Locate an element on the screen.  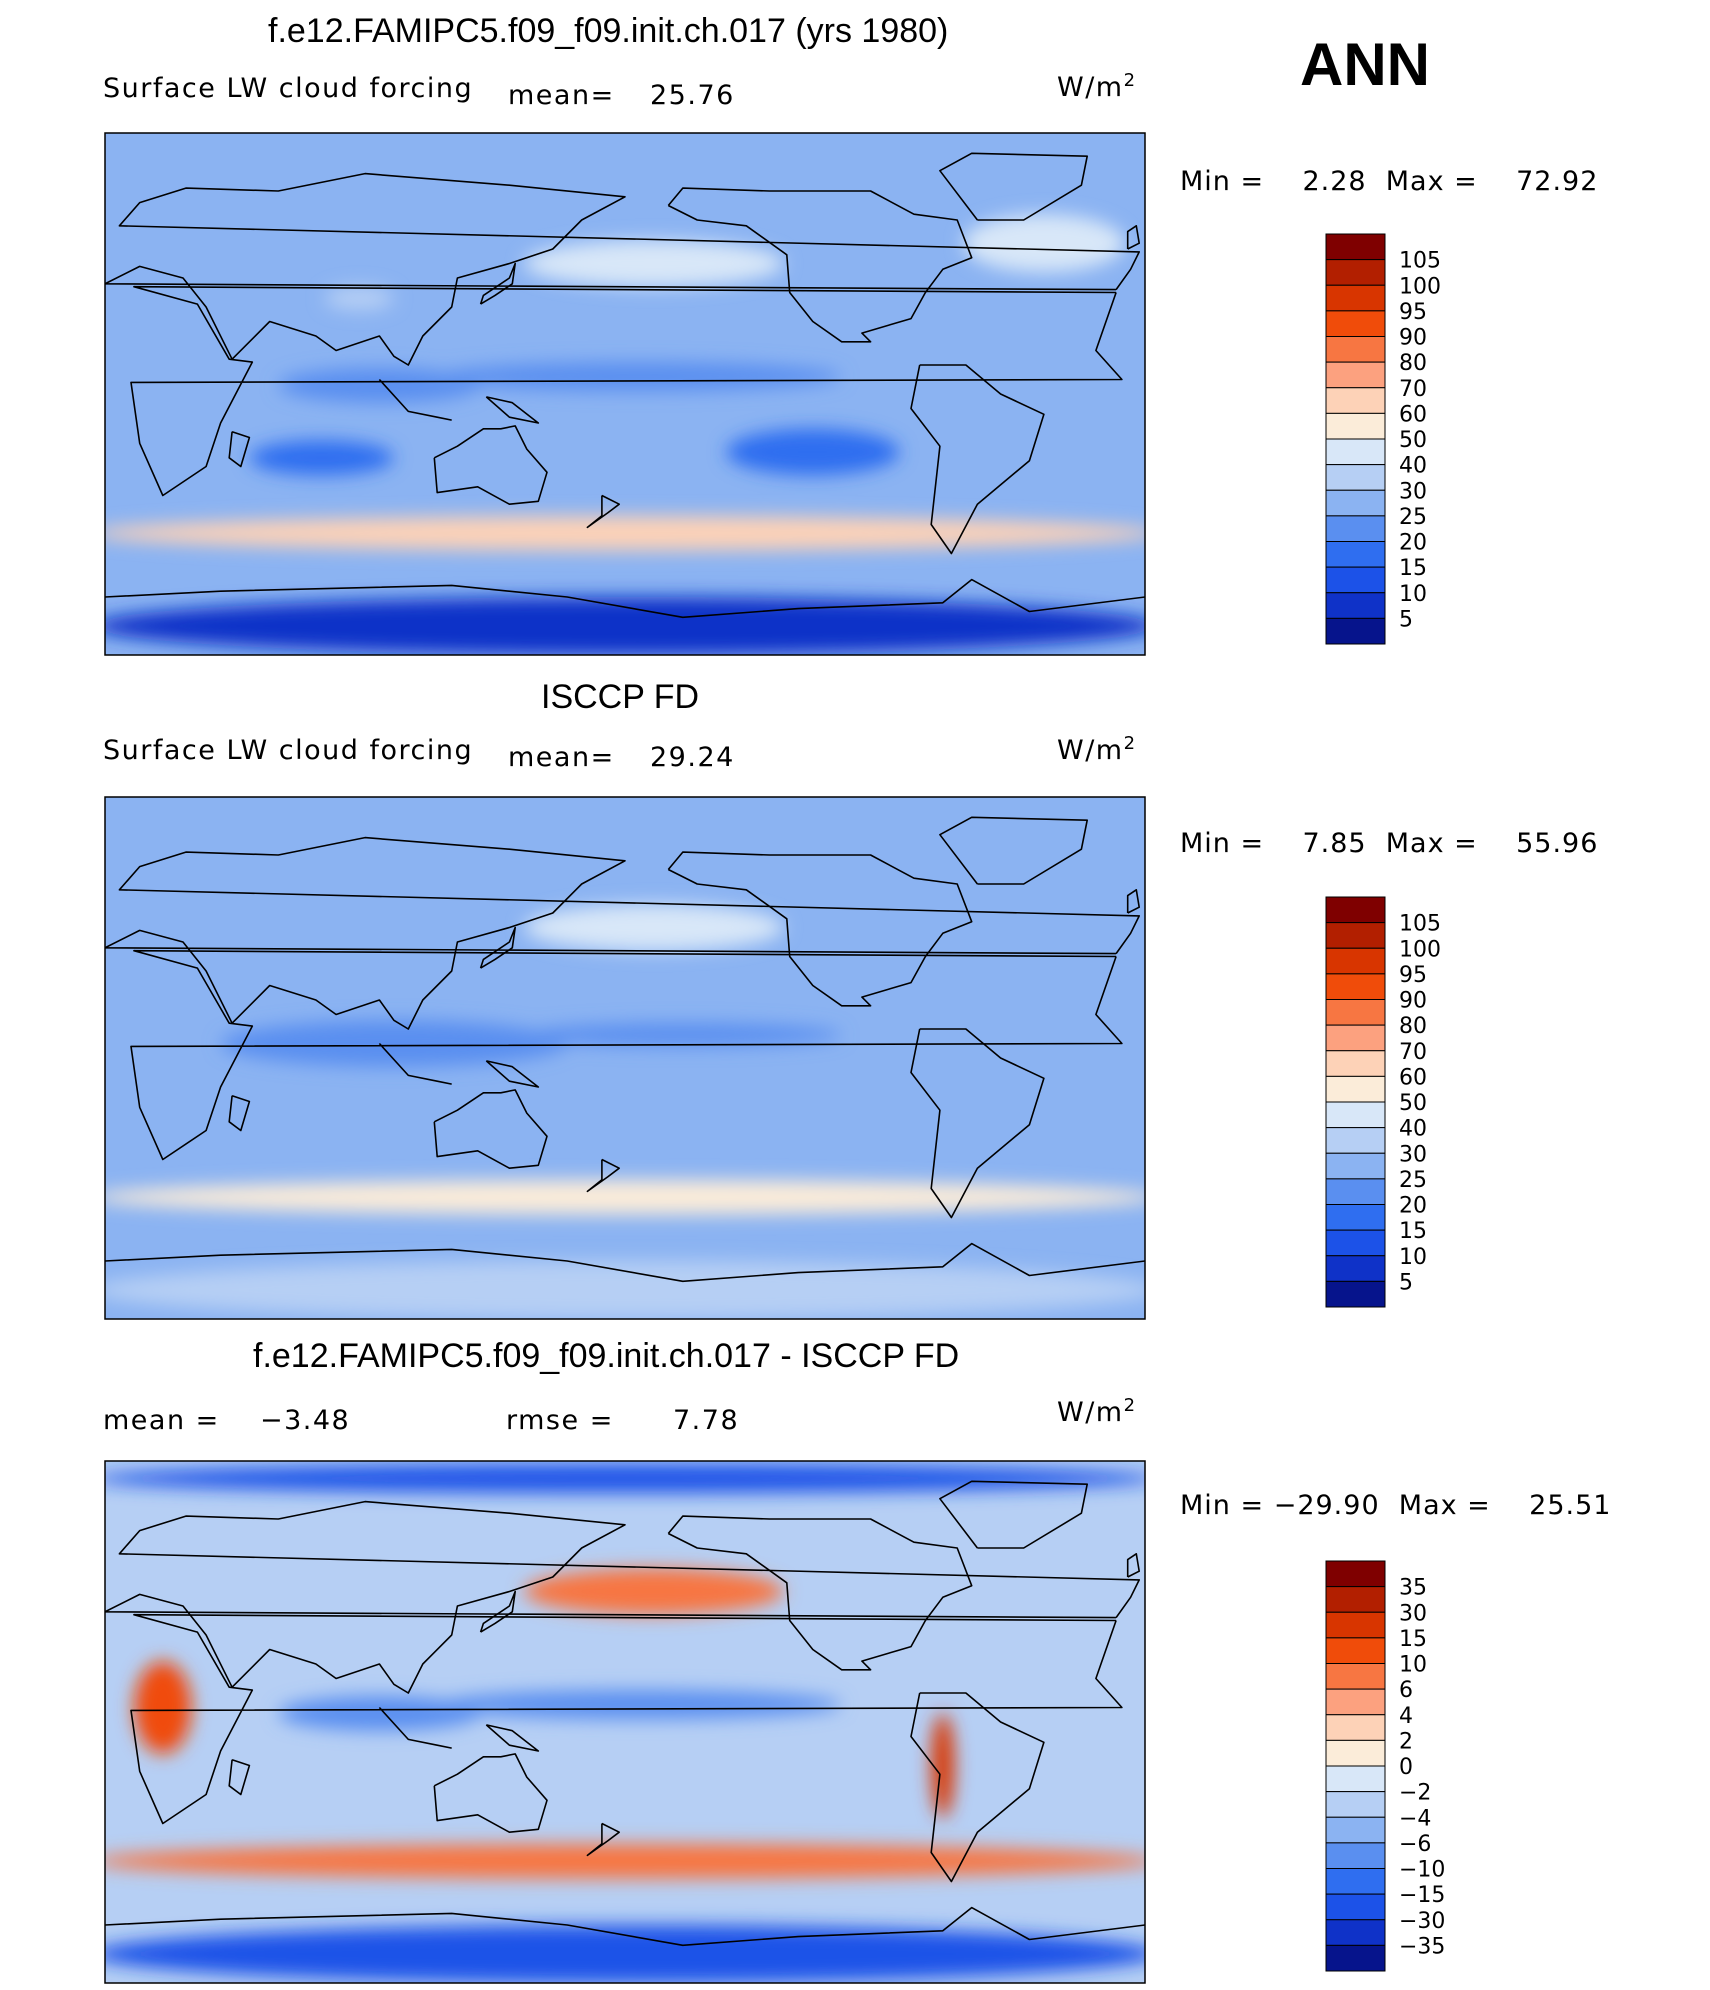
colorbar-tick-label: −30 is located at coordinates (1422, 1921).